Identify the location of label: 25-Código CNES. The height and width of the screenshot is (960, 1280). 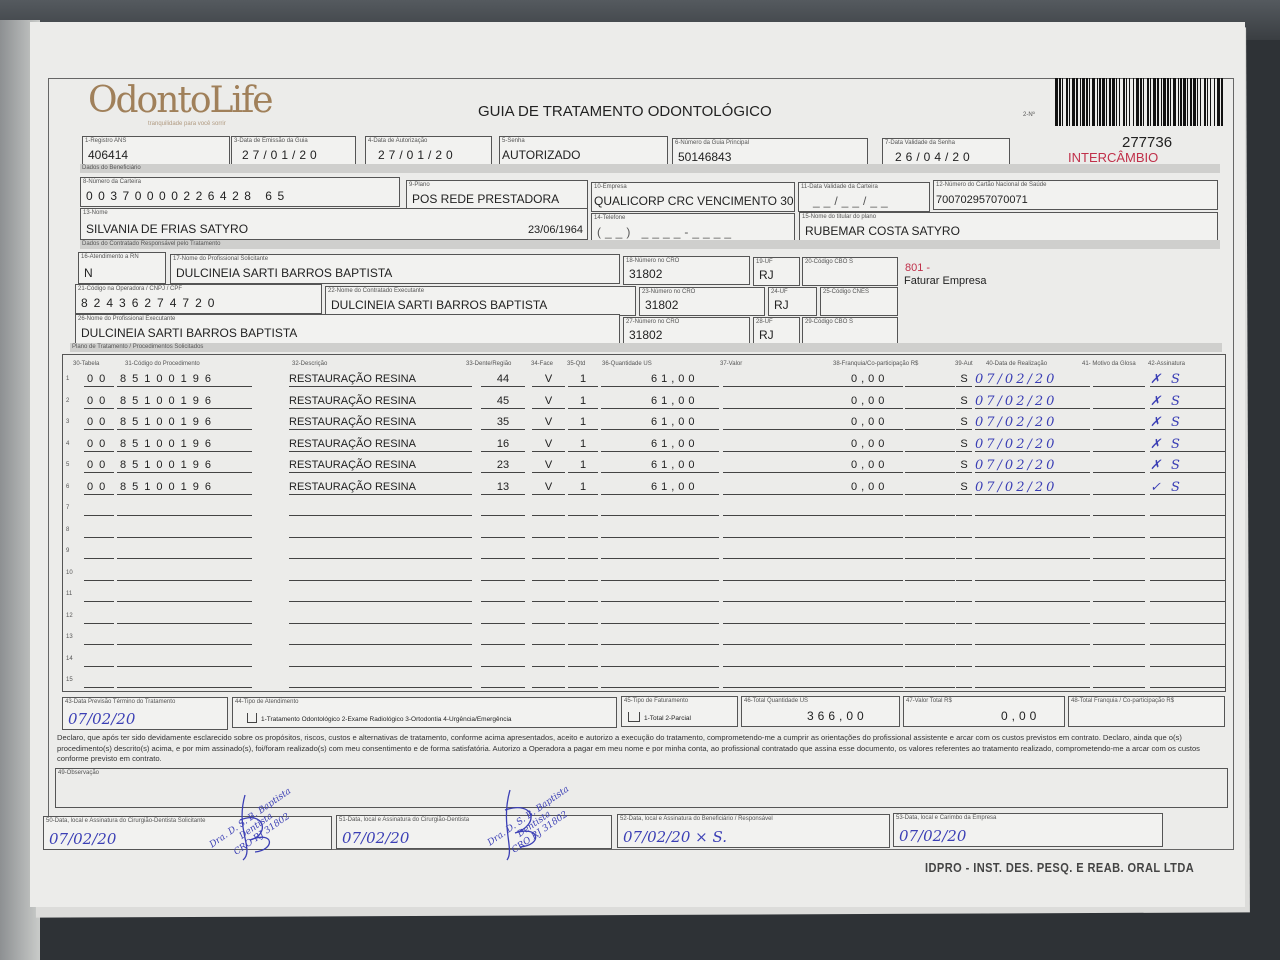
(846, 292).